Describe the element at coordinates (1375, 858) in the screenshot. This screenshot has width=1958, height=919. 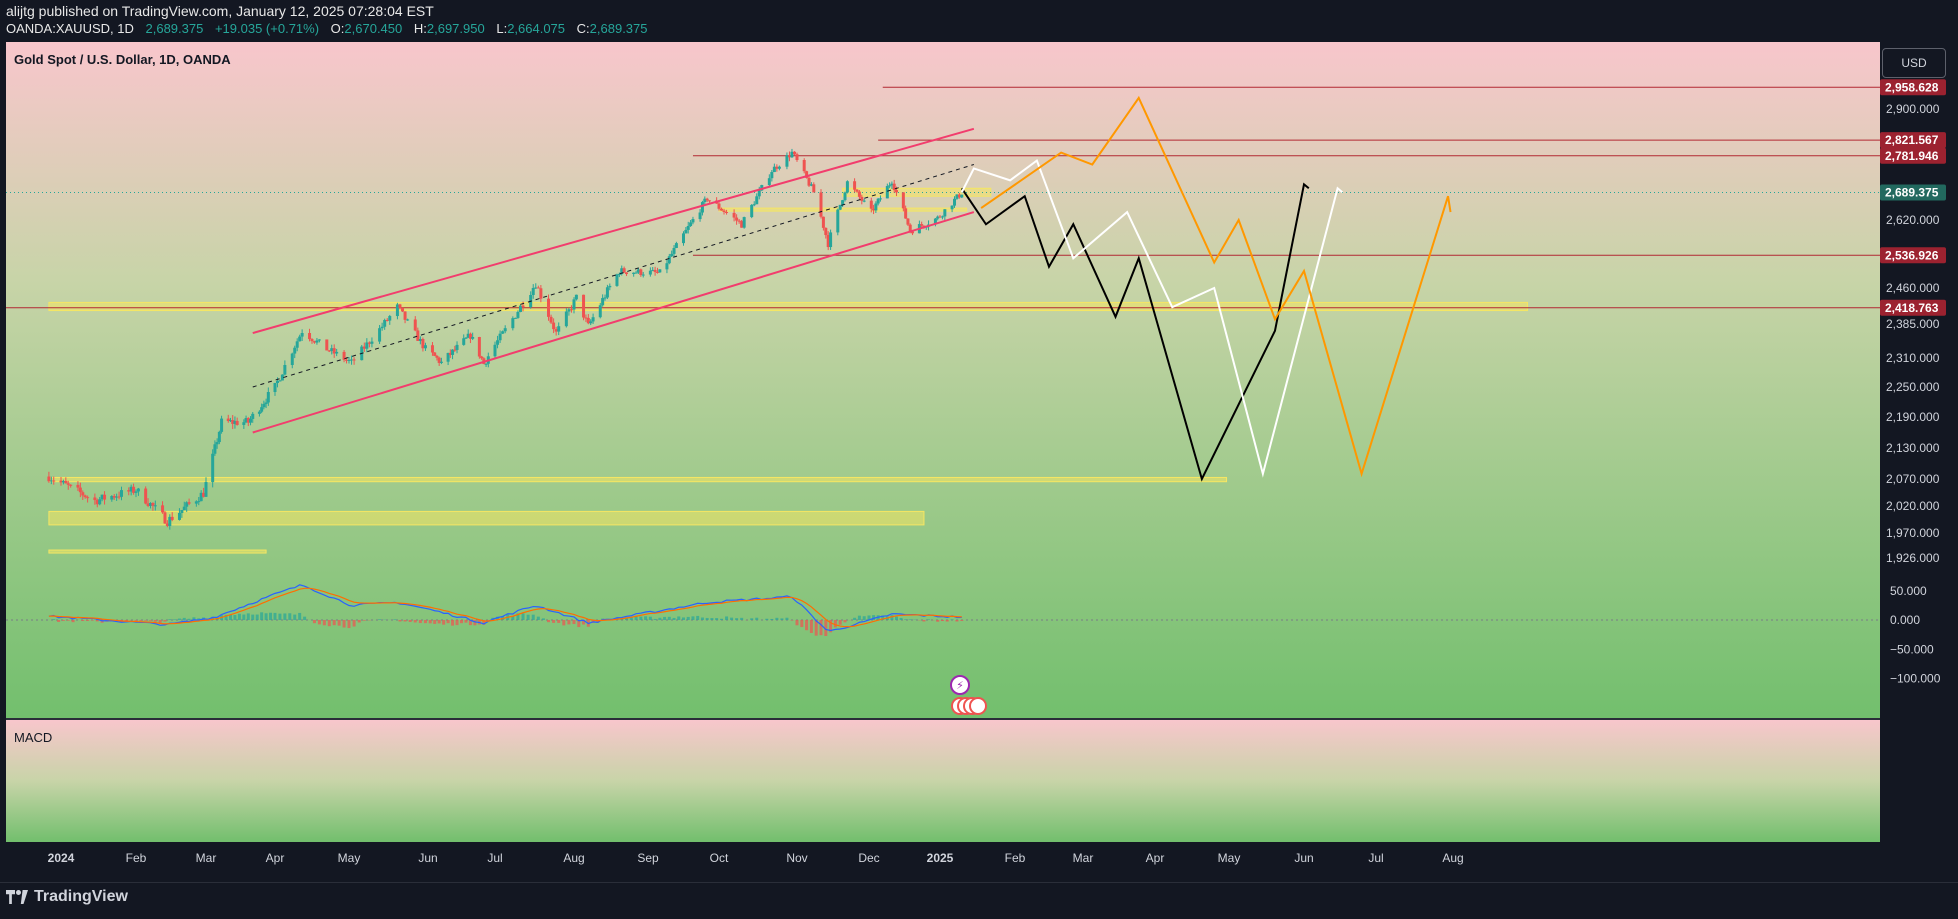
I see `time-tick-label: Jul` at that location.